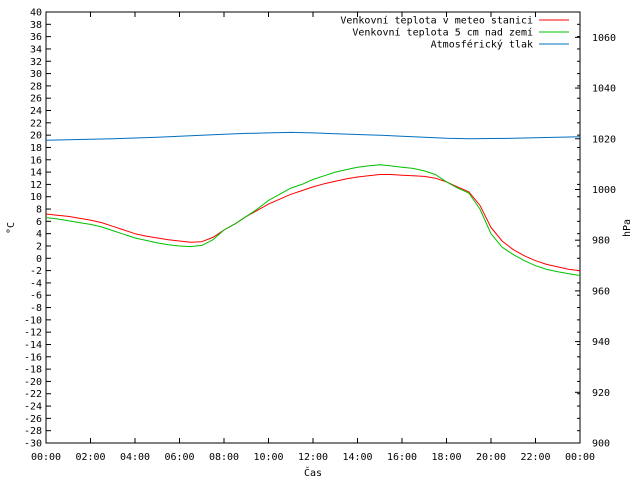 The width and height of the screenshot is (640, 480). What do you see at coordinates (535, 457) in the screenshot?
I see `x-tick-label: 22:00` at bounding box center [535, 457].